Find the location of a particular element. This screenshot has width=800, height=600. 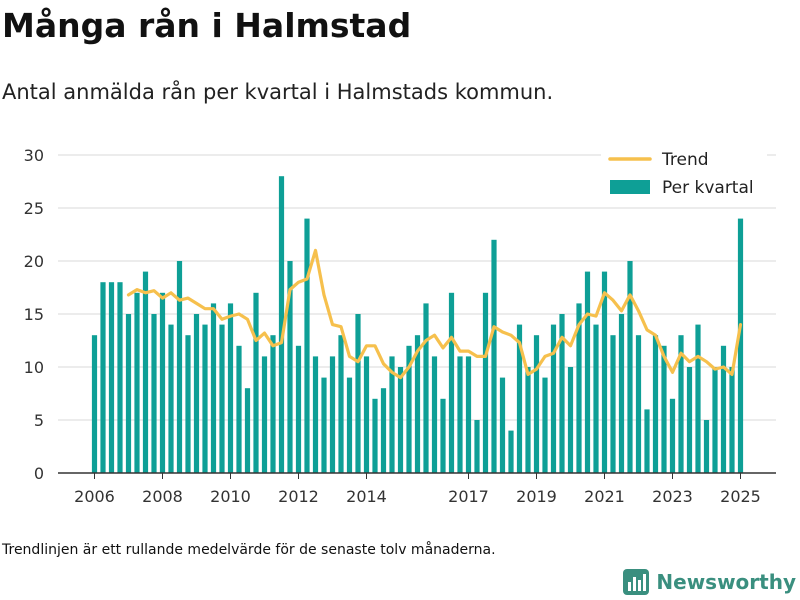

y-axis-ticks: 0 5 10 15 20 25 30 is located at coordinates (34, 314).